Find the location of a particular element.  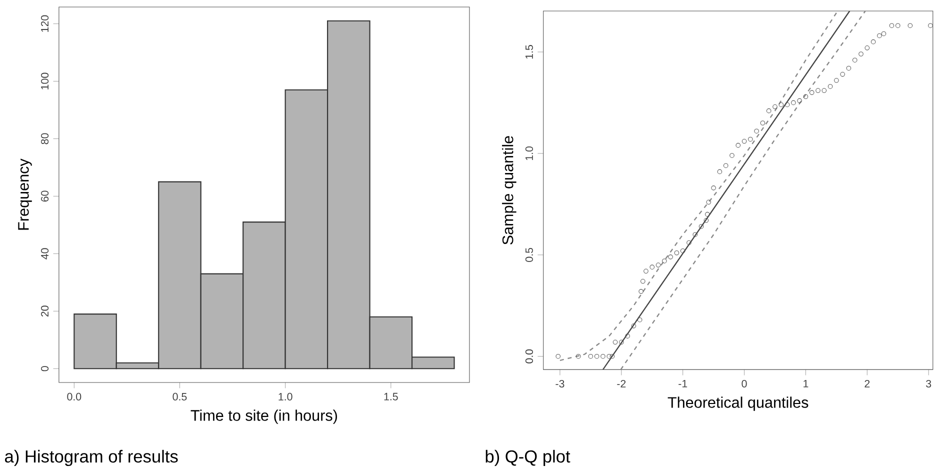

y-tick-label: 60 is located at coordinates (45, 196).